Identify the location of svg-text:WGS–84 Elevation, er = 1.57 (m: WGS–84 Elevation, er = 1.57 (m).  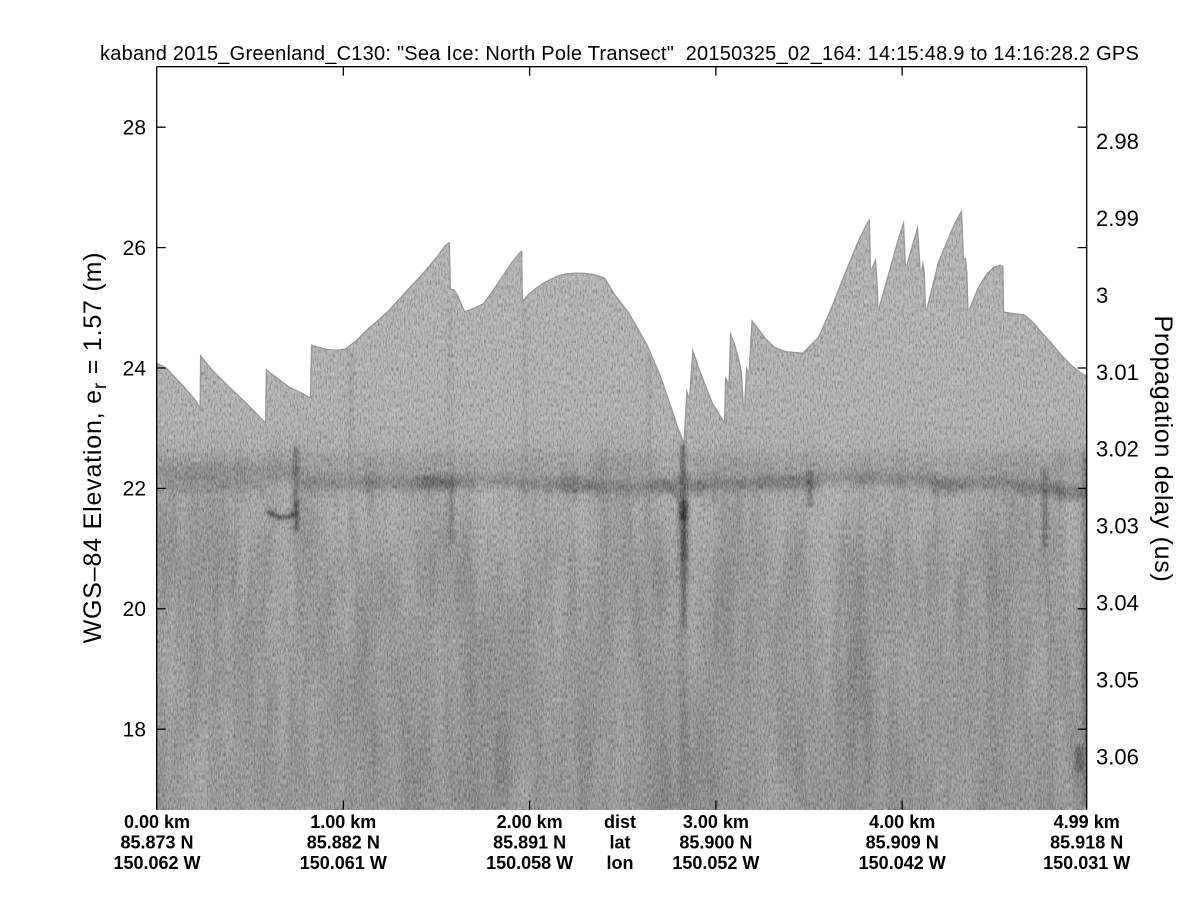
(95, 448).